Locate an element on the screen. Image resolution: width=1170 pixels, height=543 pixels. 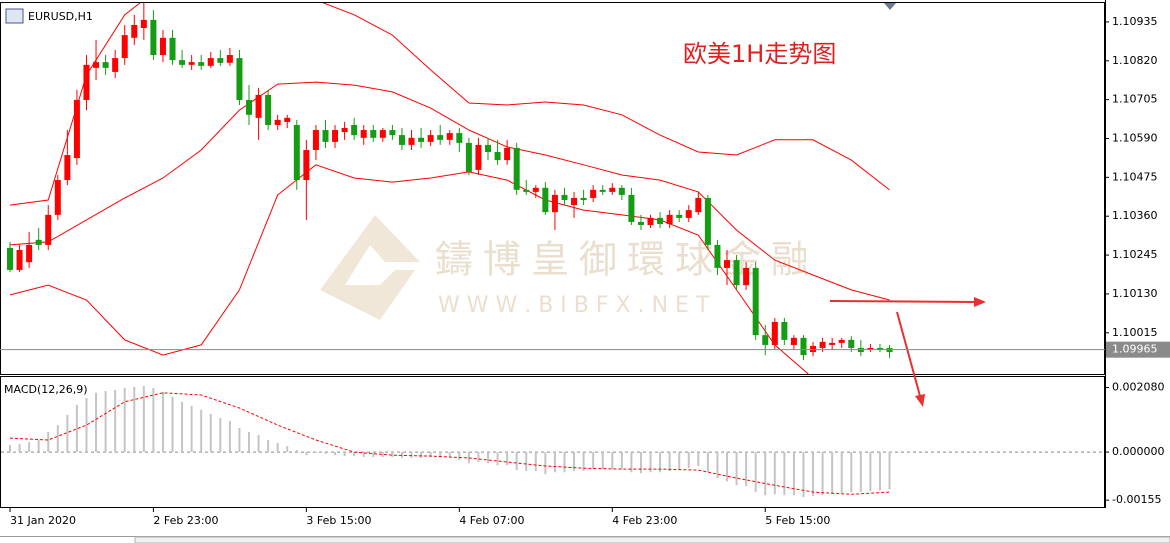
y-tick-label: 1.10360 is located at coordinates (1135, 215).